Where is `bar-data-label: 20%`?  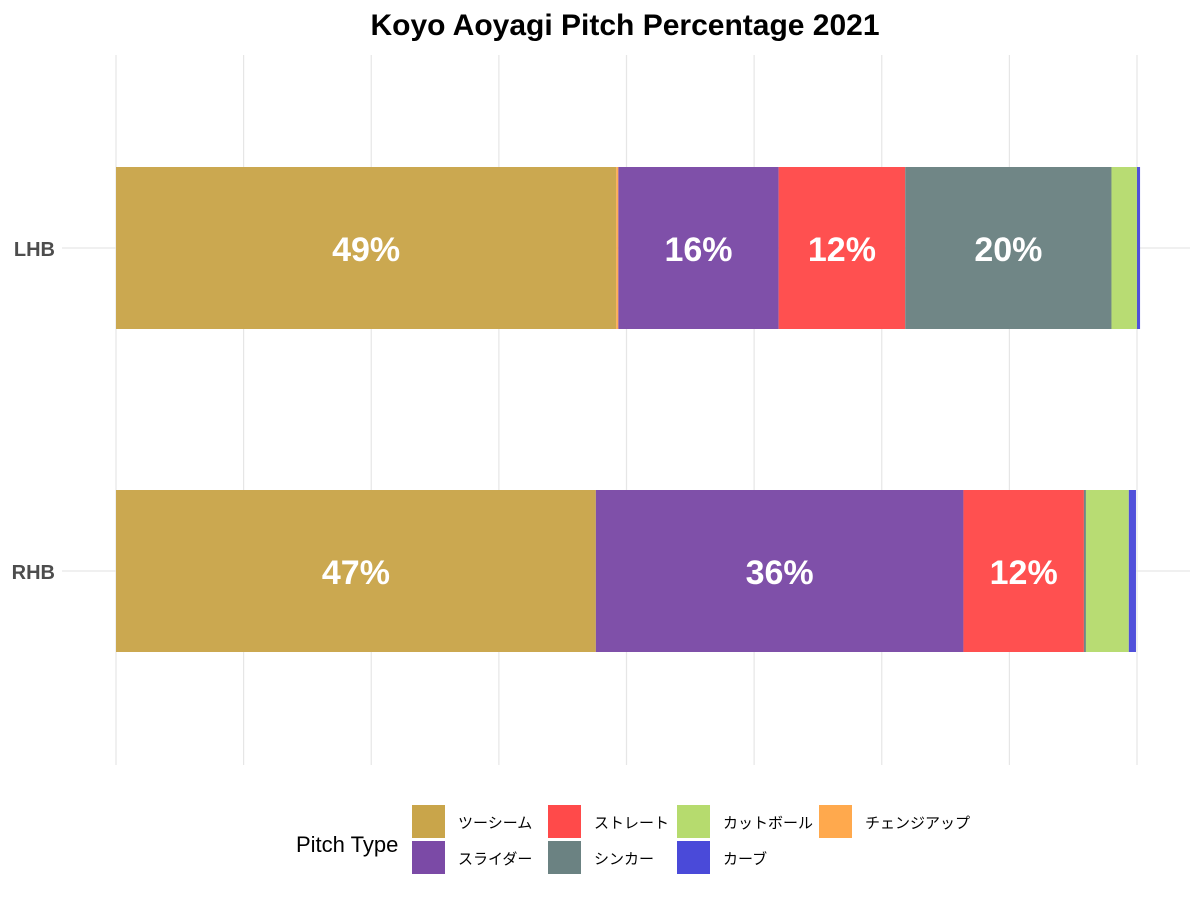 bar-data-label: 20% is located at coordinates (1008, 250).